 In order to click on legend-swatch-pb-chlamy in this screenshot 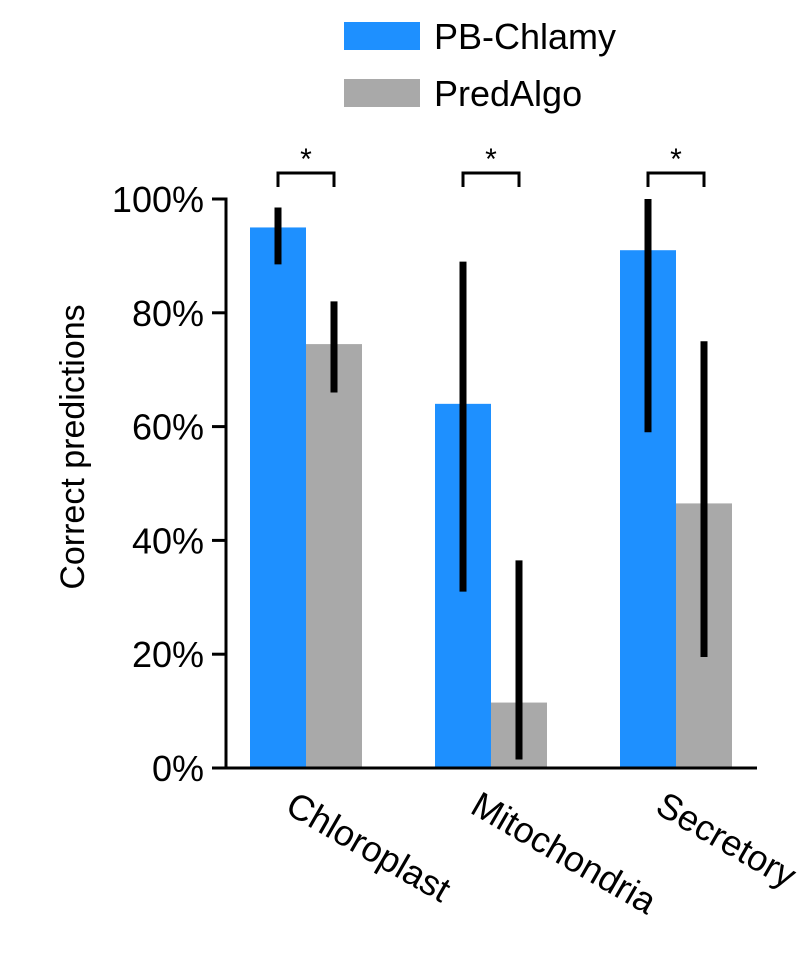, I will do `click(382, 36)`.